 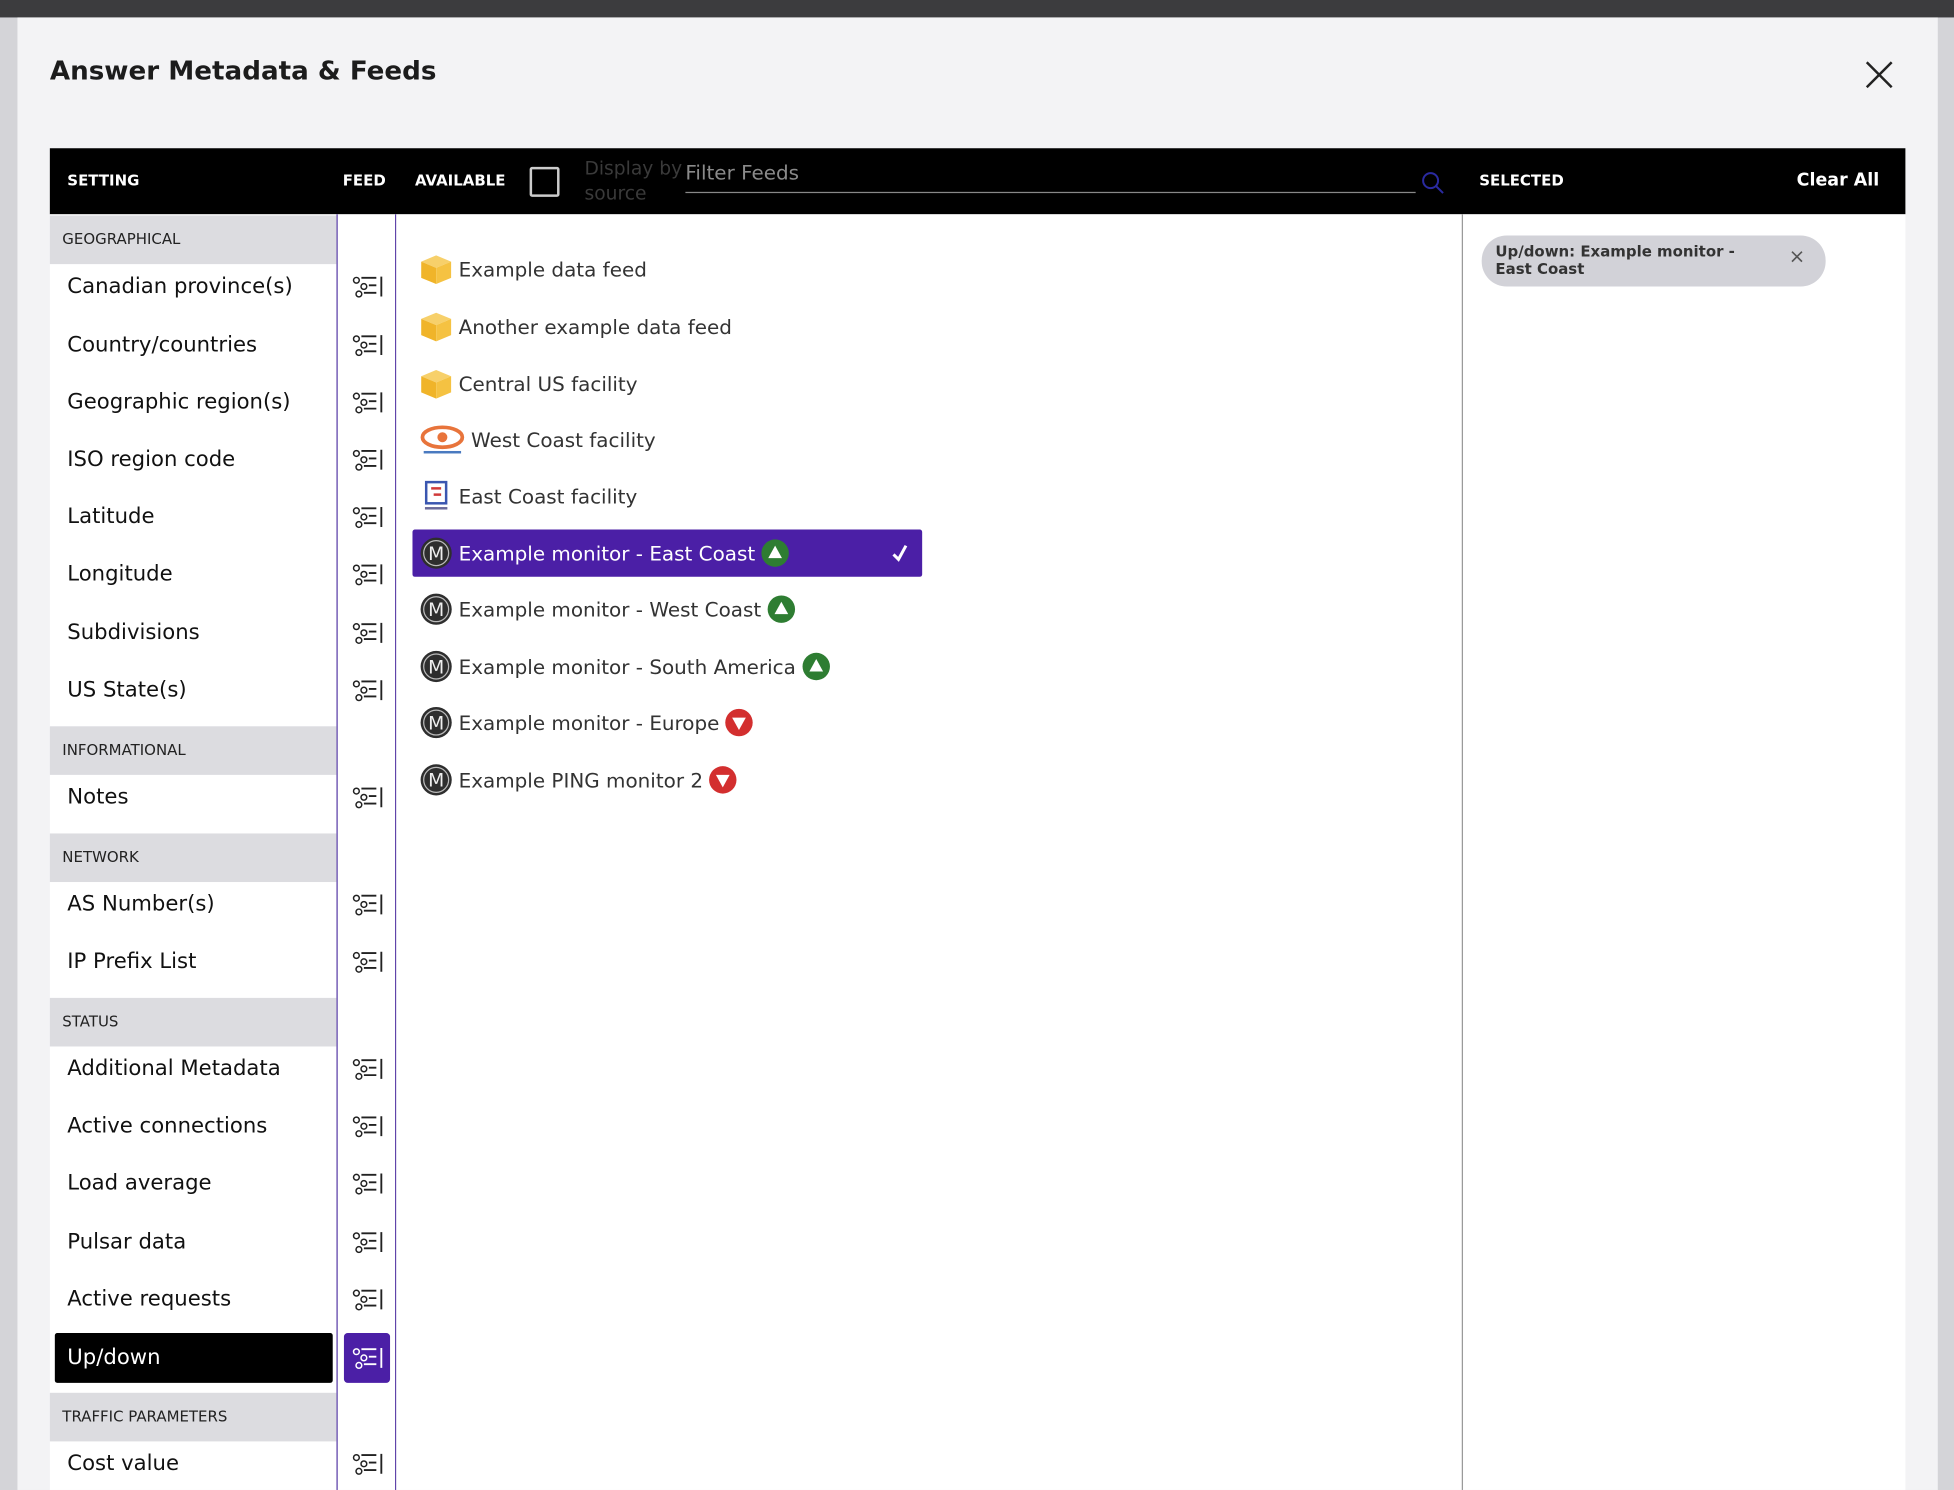 What do you see at coordinates (179, 402) in the screenshot?
I see `setting-item: Geographic region(s)` at bounding box center [179, 402].